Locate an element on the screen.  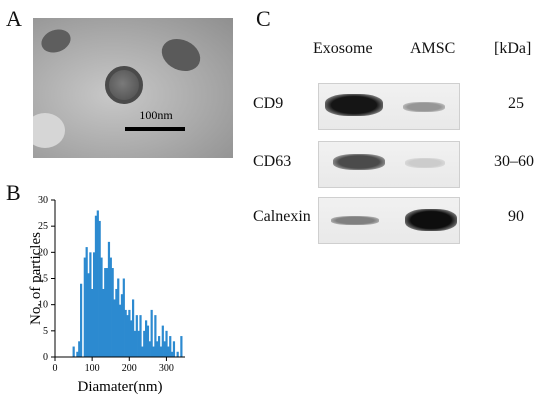
protein-label-cd9: CD9 is located at coordinates (268, 103).